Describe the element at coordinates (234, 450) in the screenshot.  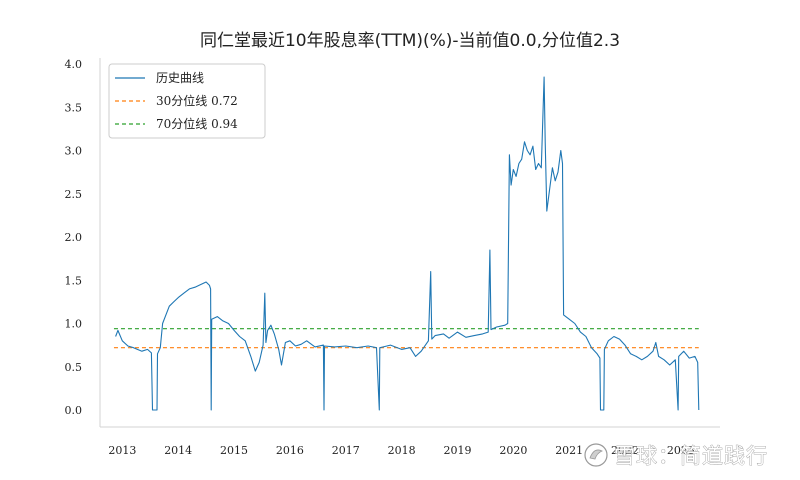
I see `x-tick-label: 2015` at that location.